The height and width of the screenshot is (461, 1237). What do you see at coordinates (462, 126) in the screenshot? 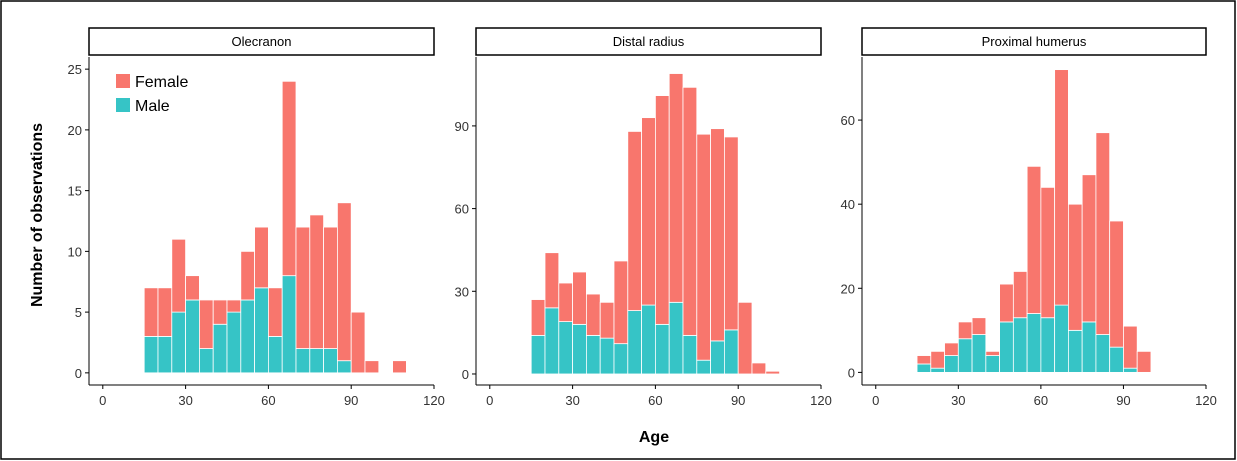
I see `y-tick-label: 90` at bounding box center [462, 126].